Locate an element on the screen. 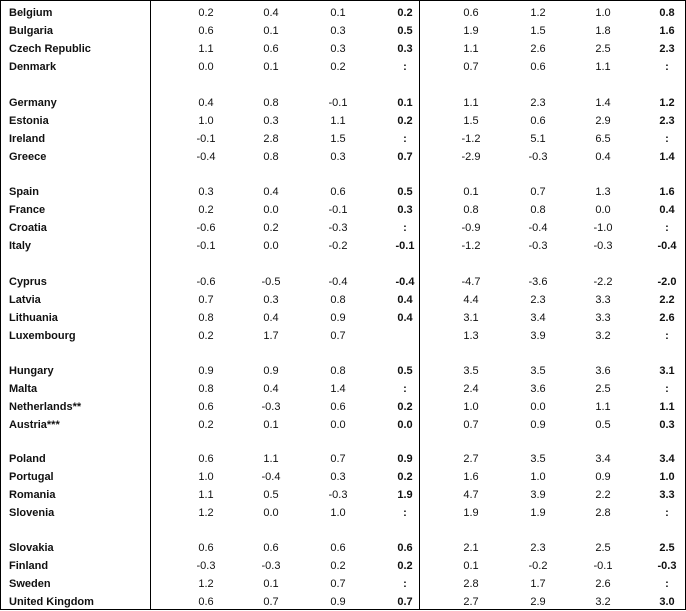  table-cell: 1.8 is located at coordinates (603, 31).